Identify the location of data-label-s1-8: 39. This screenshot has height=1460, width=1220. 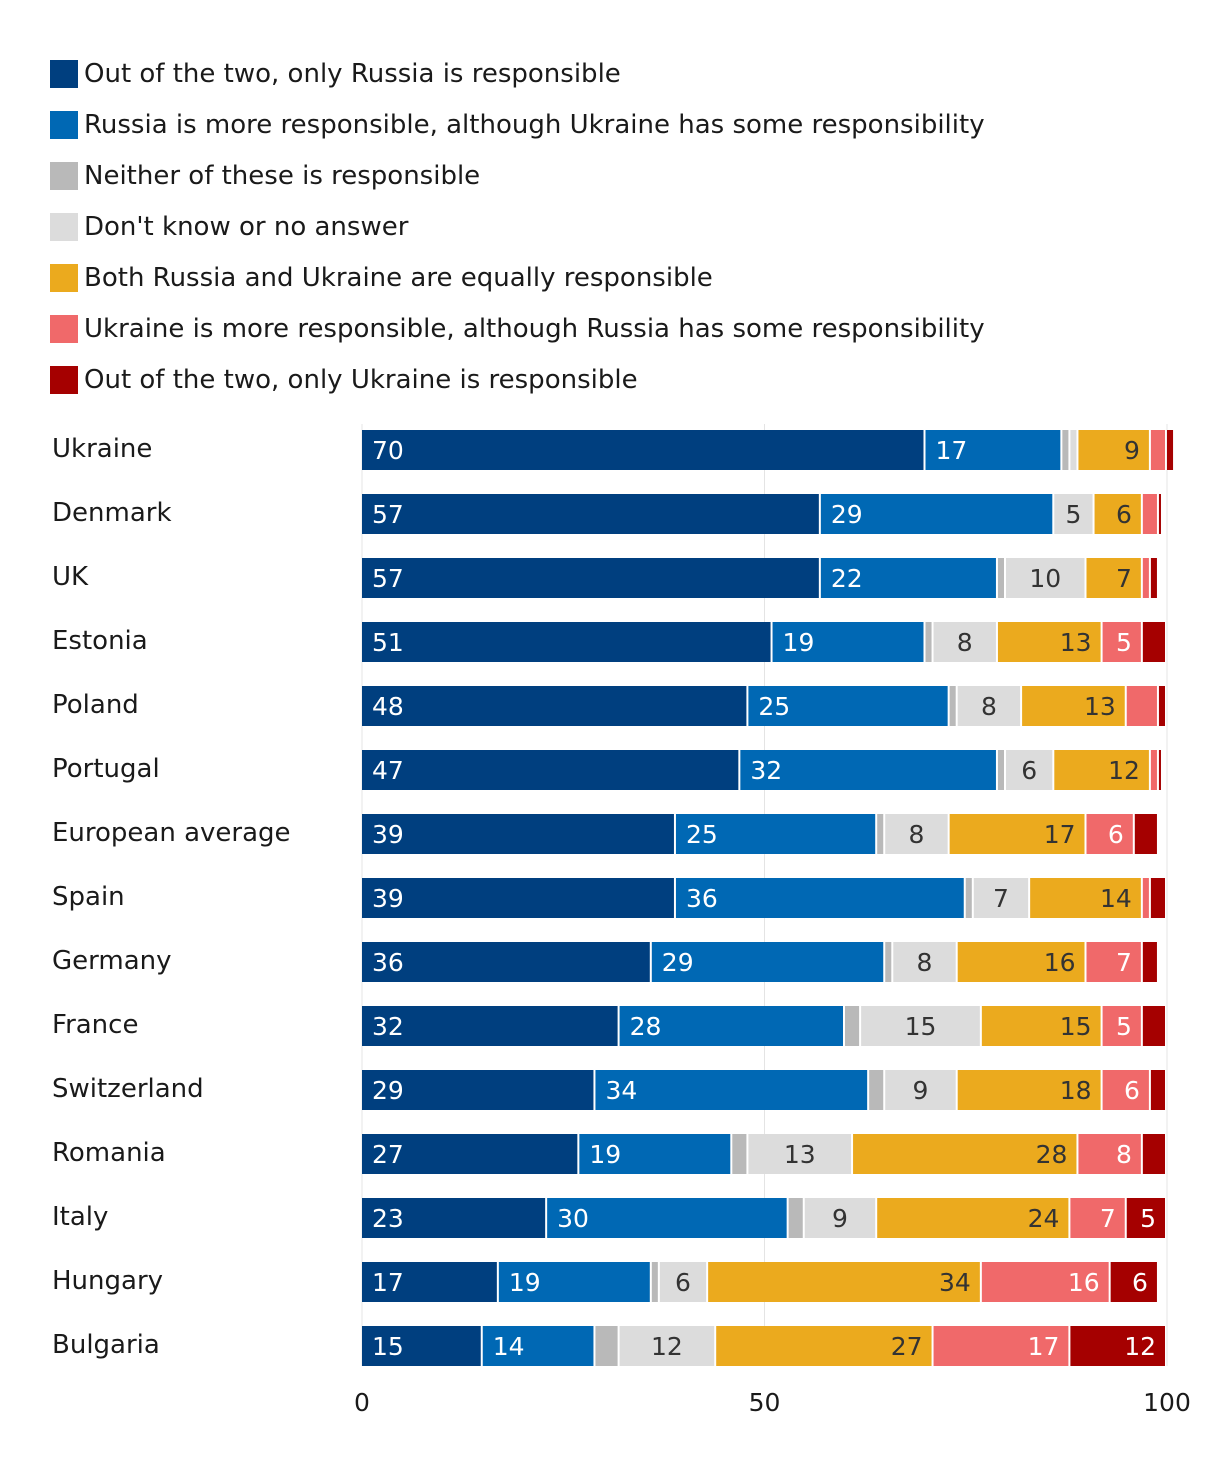
(388, 898).